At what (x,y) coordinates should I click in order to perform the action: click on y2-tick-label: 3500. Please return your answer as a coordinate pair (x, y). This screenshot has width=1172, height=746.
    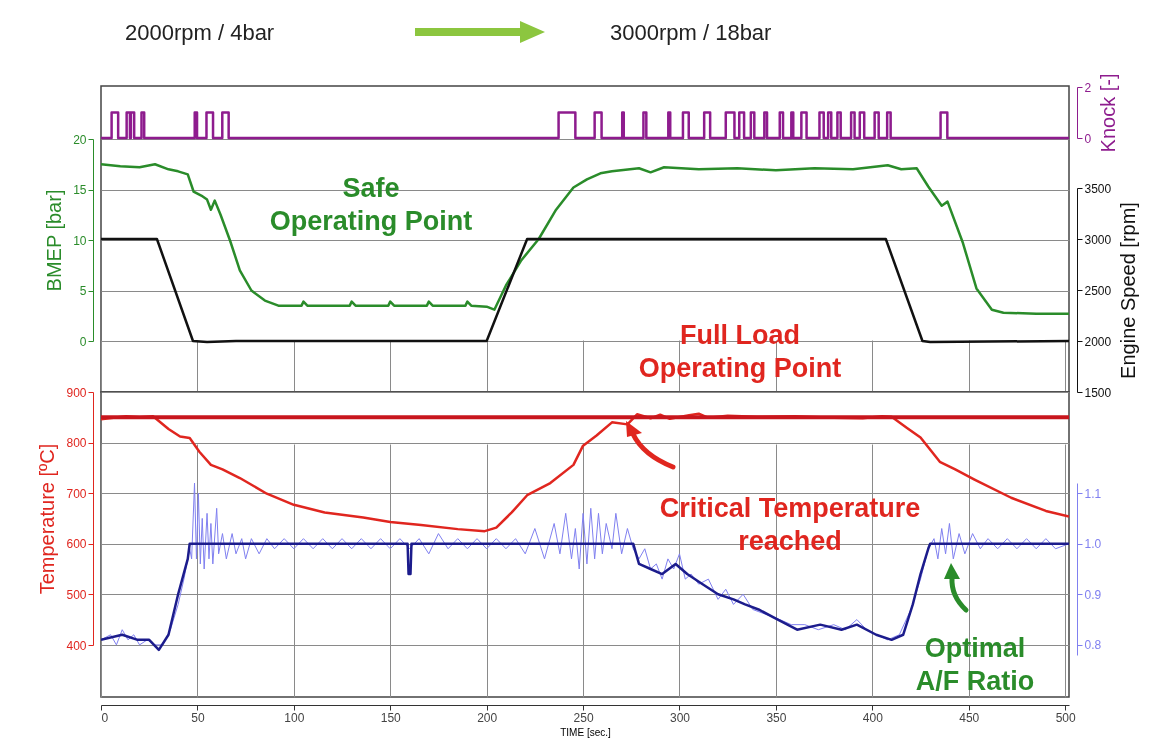
    Looking at the image, I should click on (1098, 188).